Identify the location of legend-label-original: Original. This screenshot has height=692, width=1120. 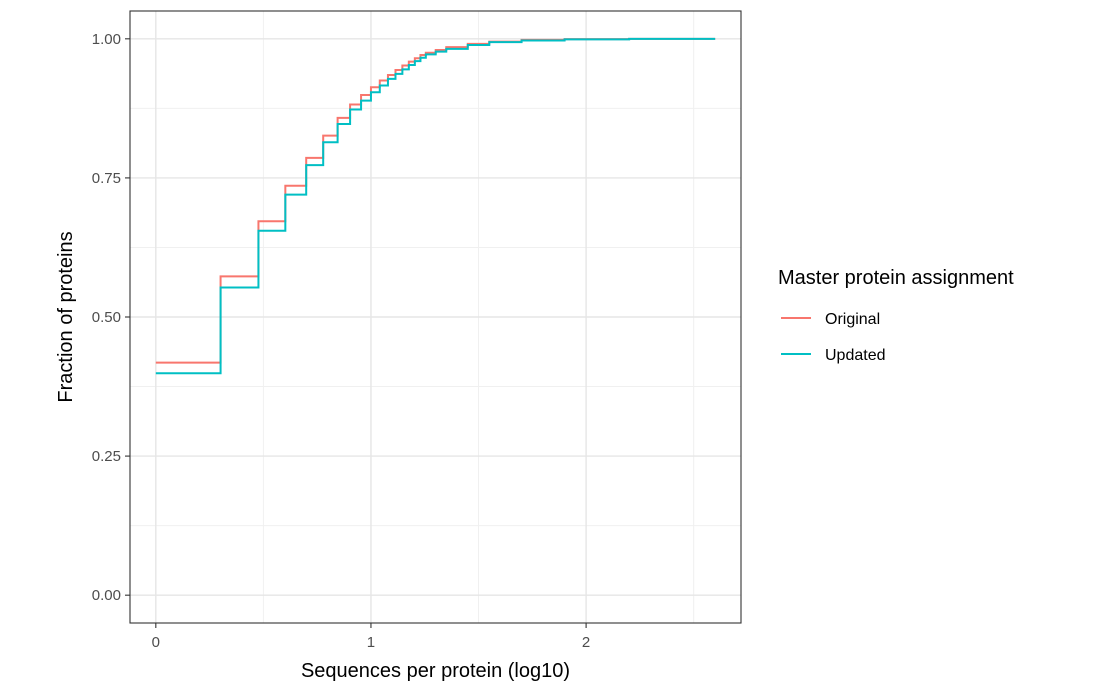
(852, 319).